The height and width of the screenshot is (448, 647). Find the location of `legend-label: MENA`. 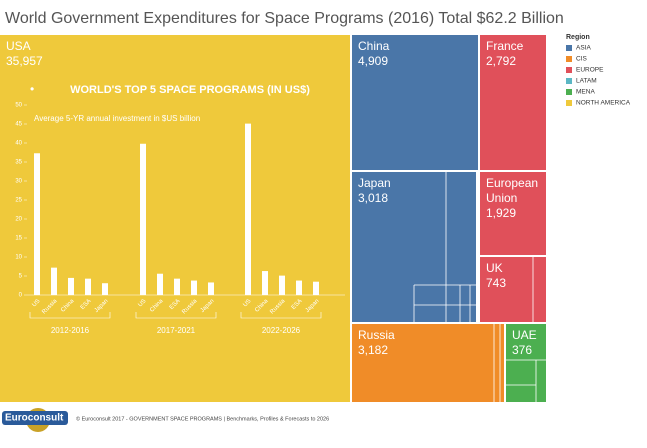

legend-label: MENA is located at coordinates (585, 92).